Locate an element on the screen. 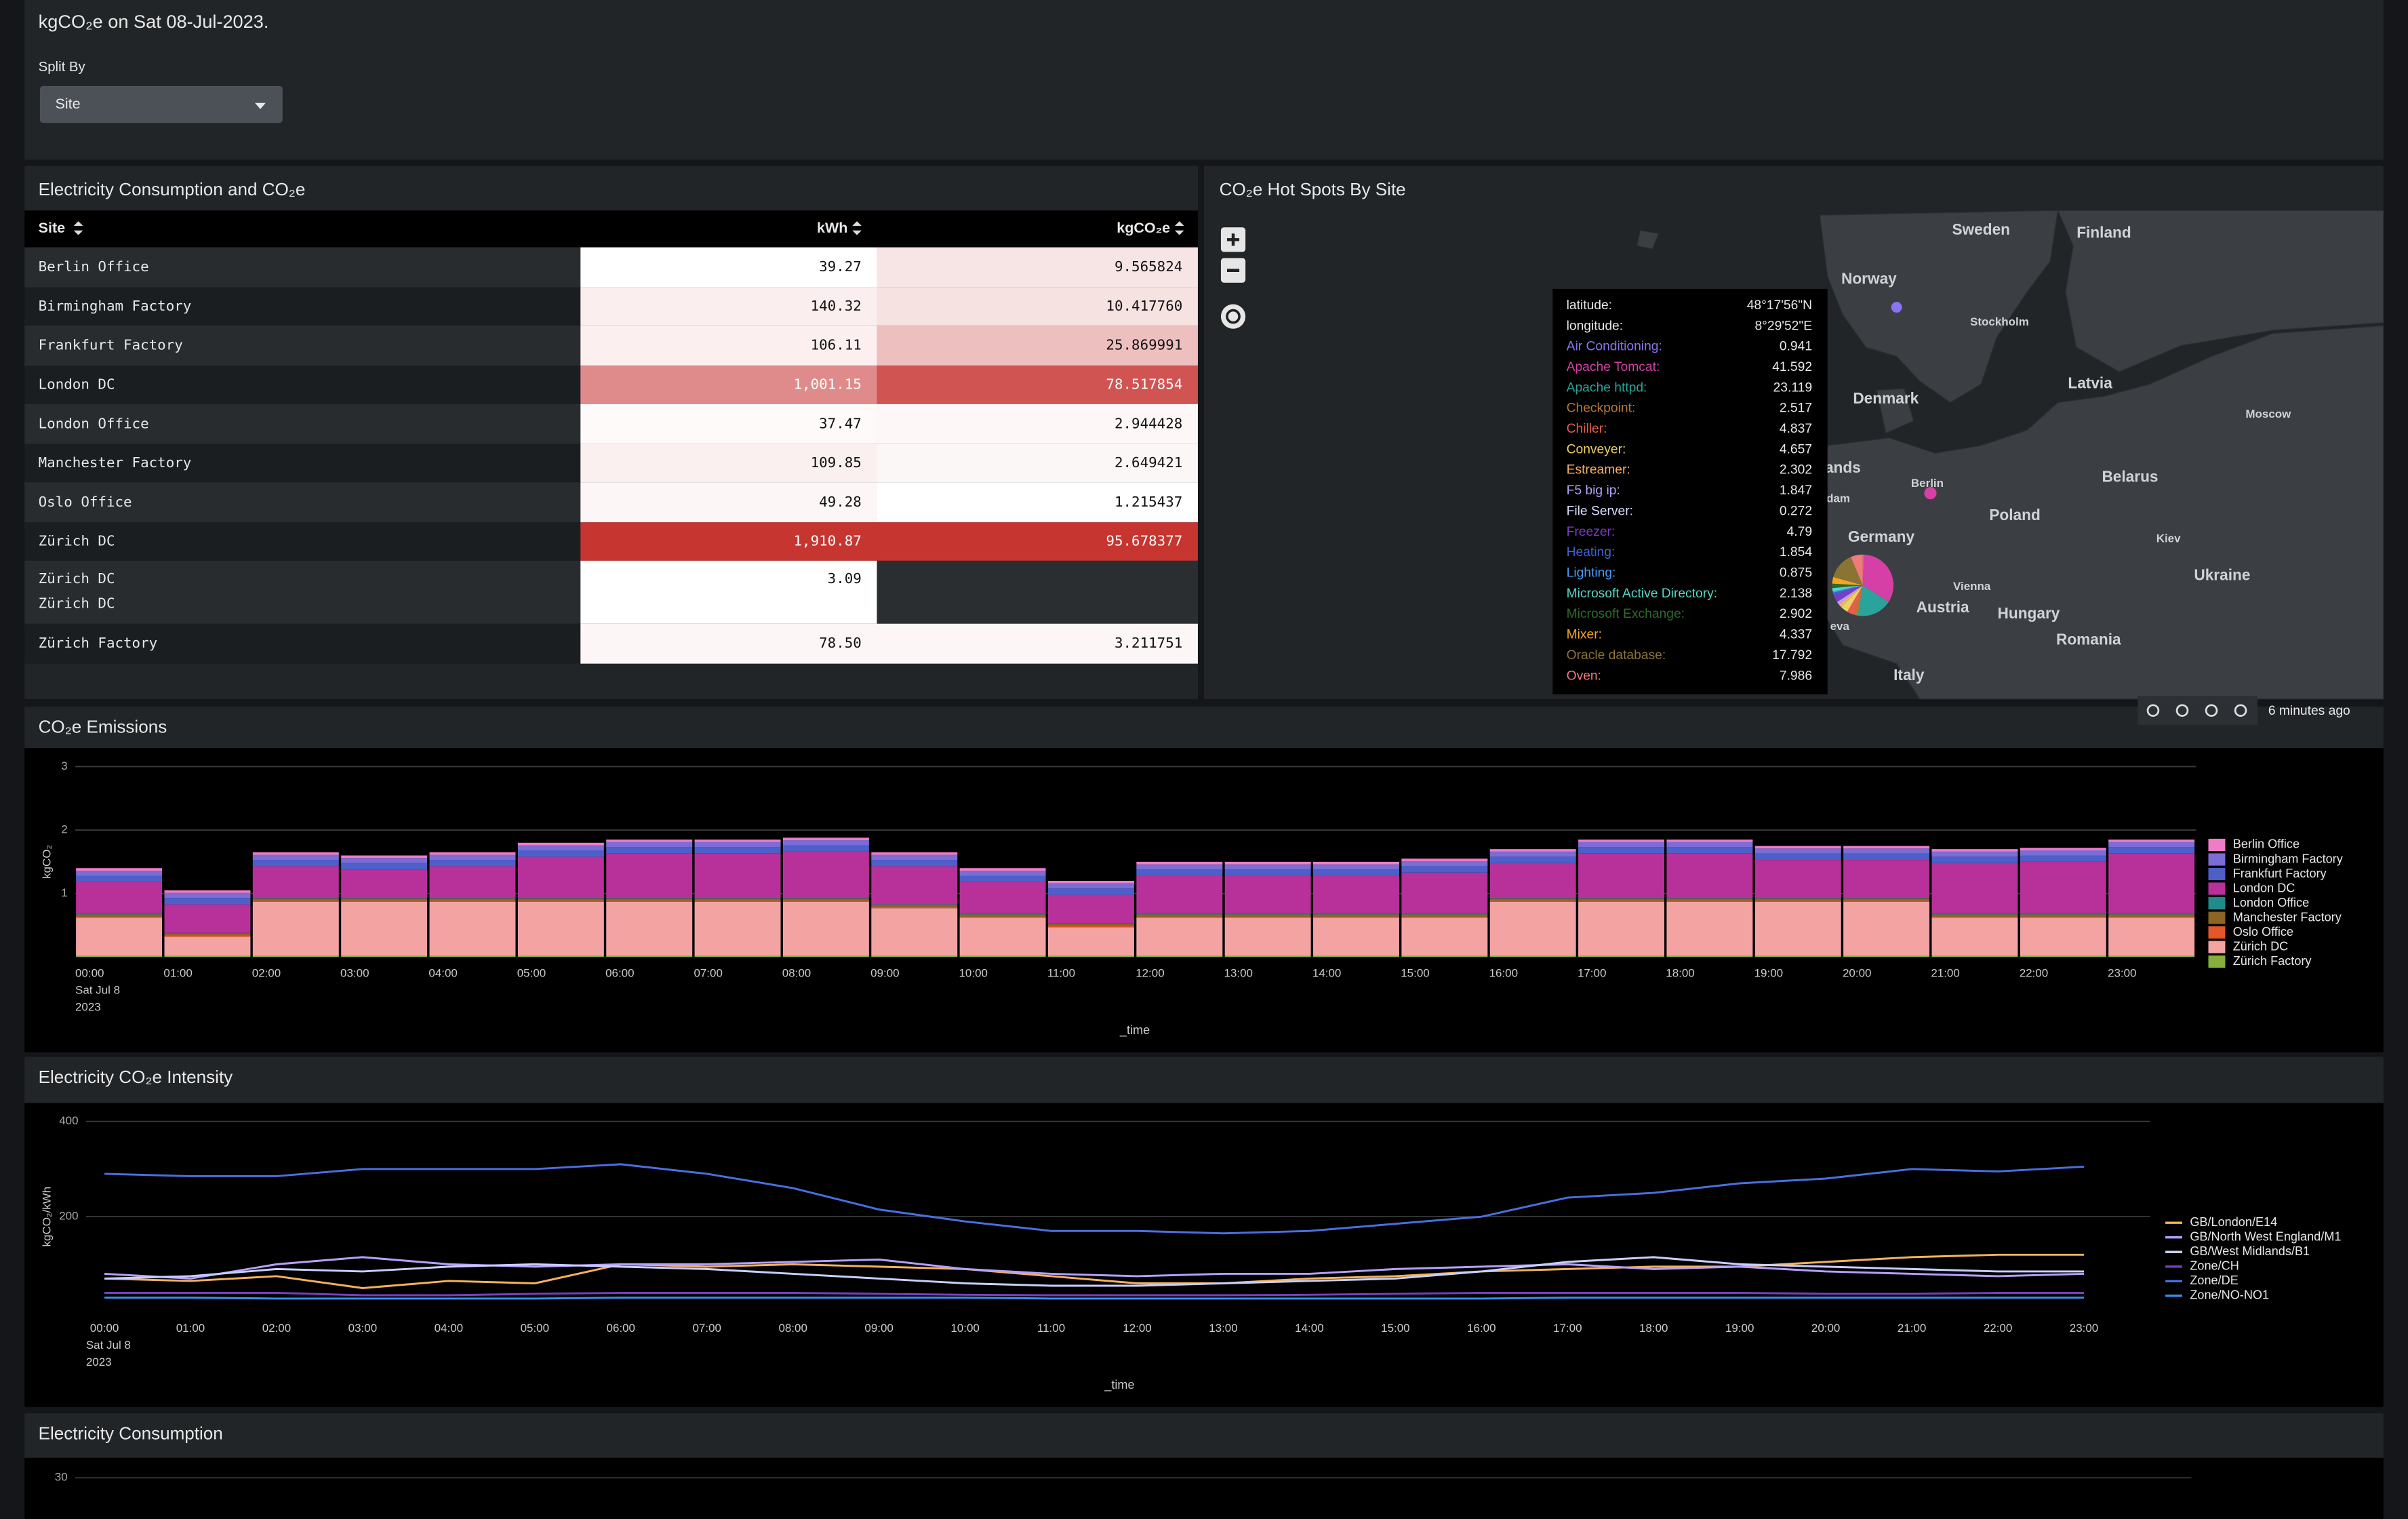  legend-label: Oslo Office is located at coordinates (2263, 932).